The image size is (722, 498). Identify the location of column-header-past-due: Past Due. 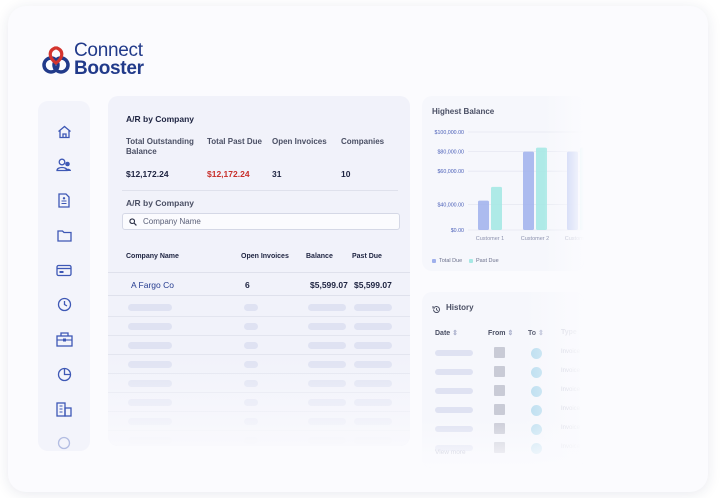
(367, 256).